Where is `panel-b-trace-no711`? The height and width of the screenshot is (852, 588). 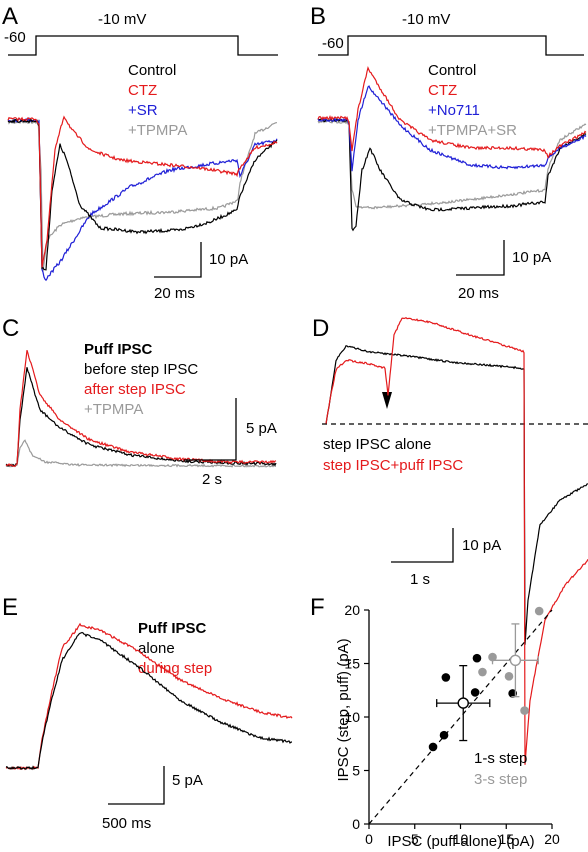
panel-b-trace-no711 is located at coordinates (452, 128).